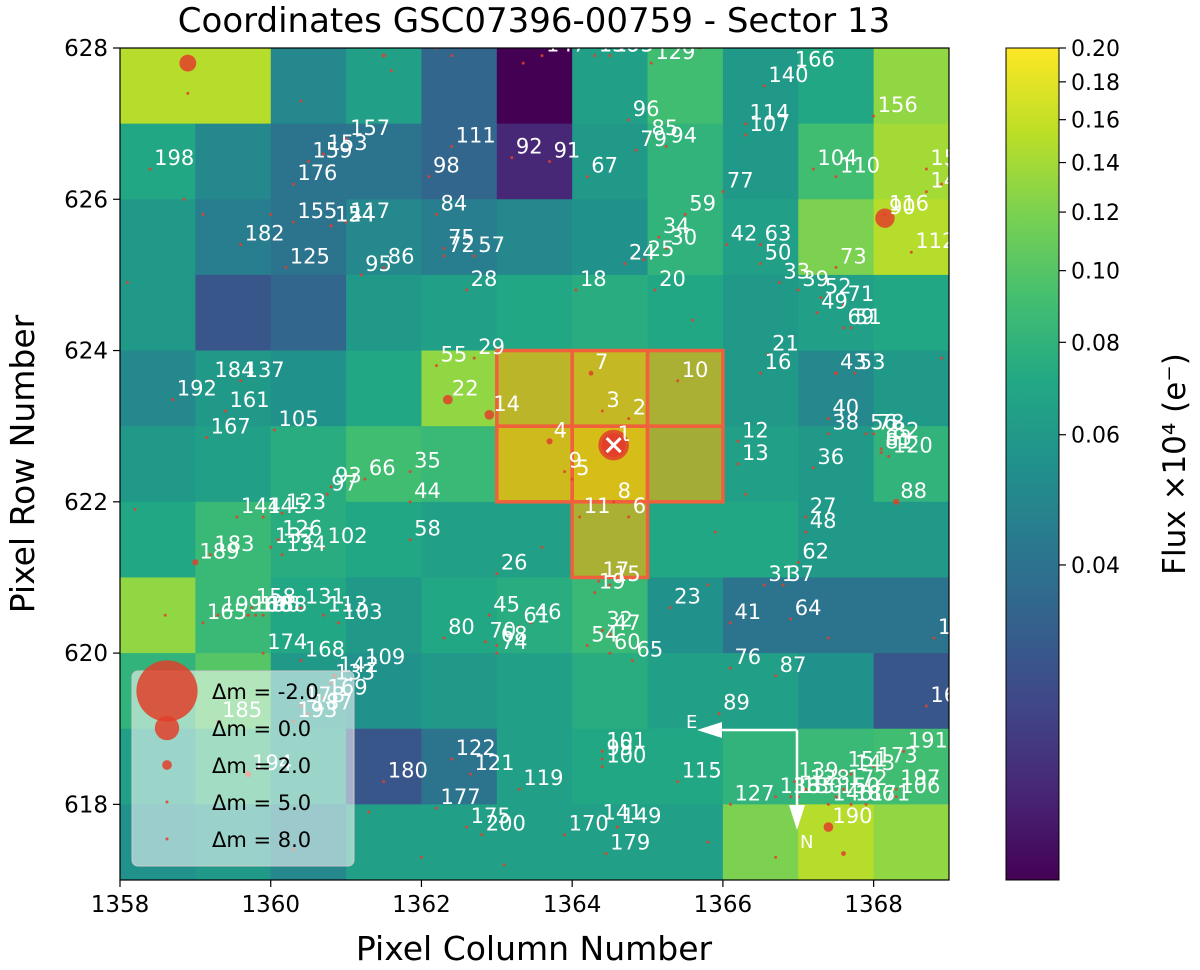  Describe the element at coordinates (265, 234) in the screenshot. I see `star-label: 182` at that location.